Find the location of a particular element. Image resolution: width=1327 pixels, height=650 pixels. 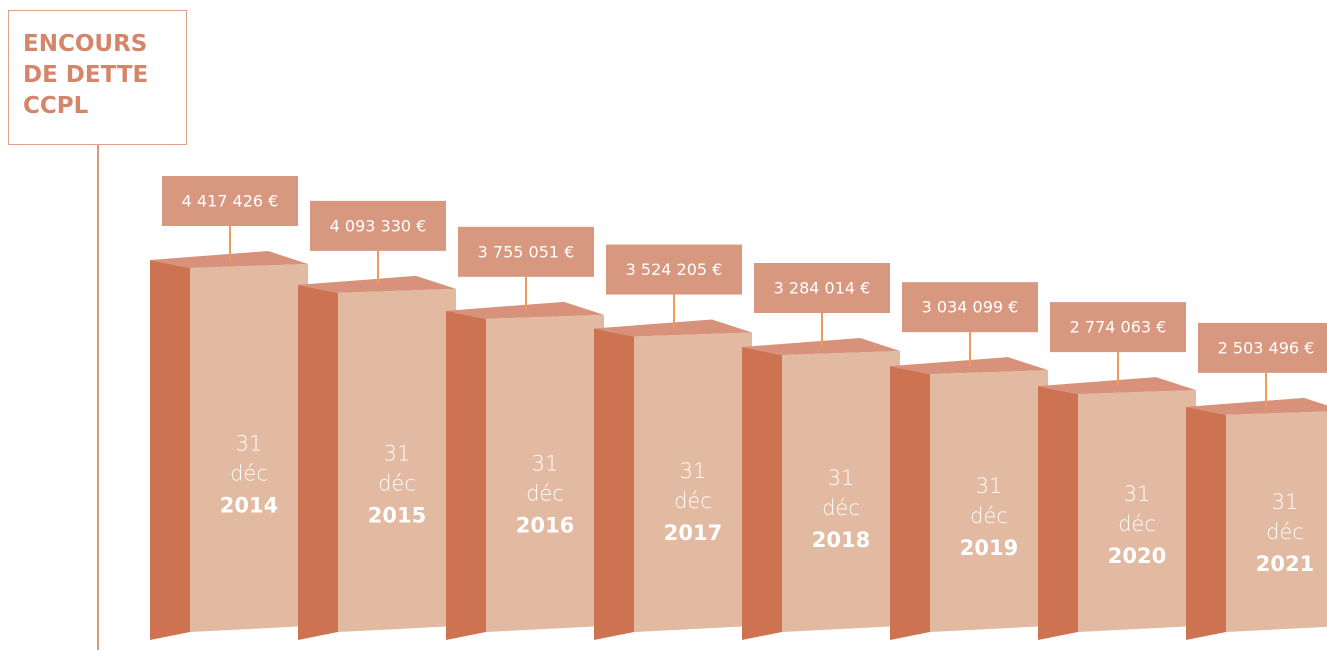

value-label: 3 524 205 € is located at coordinates (674, 269).